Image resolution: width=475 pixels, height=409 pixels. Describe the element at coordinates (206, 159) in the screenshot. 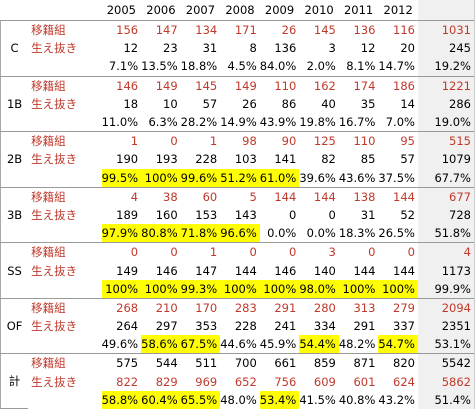

I see `value: 228` at that location.